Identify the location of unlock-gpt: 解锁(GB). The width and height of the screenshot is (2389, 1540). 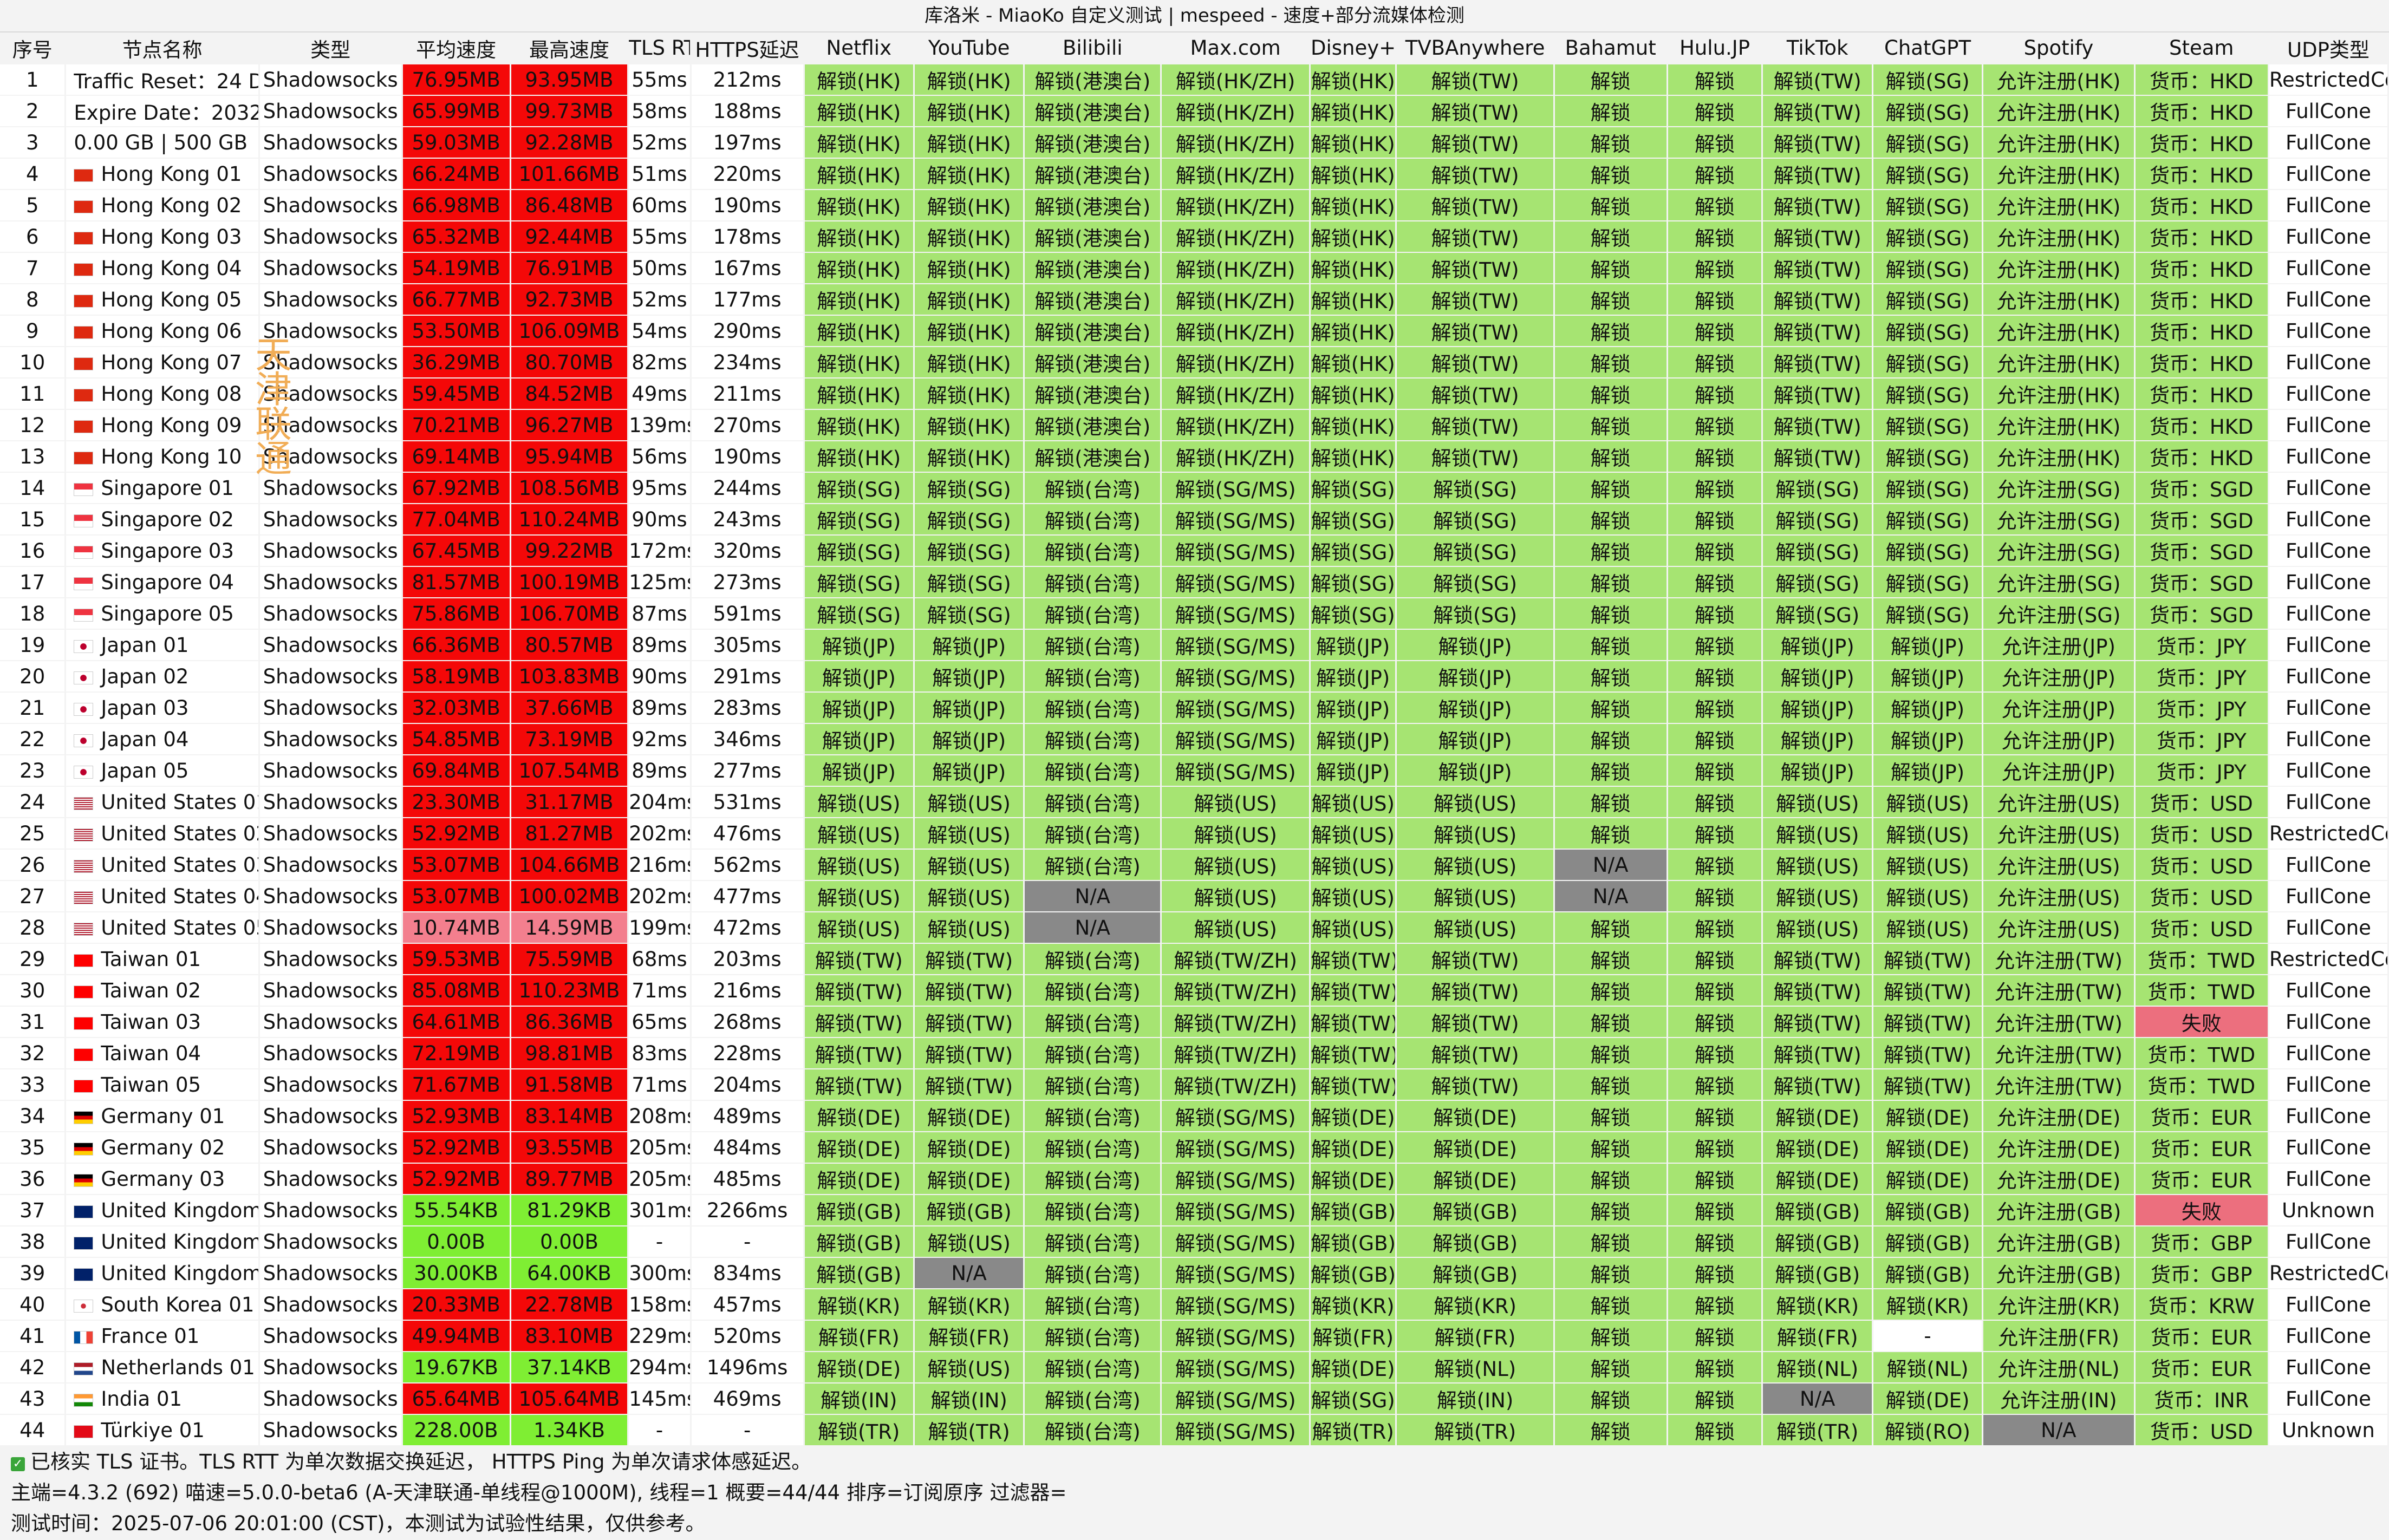
(1928, 1242).